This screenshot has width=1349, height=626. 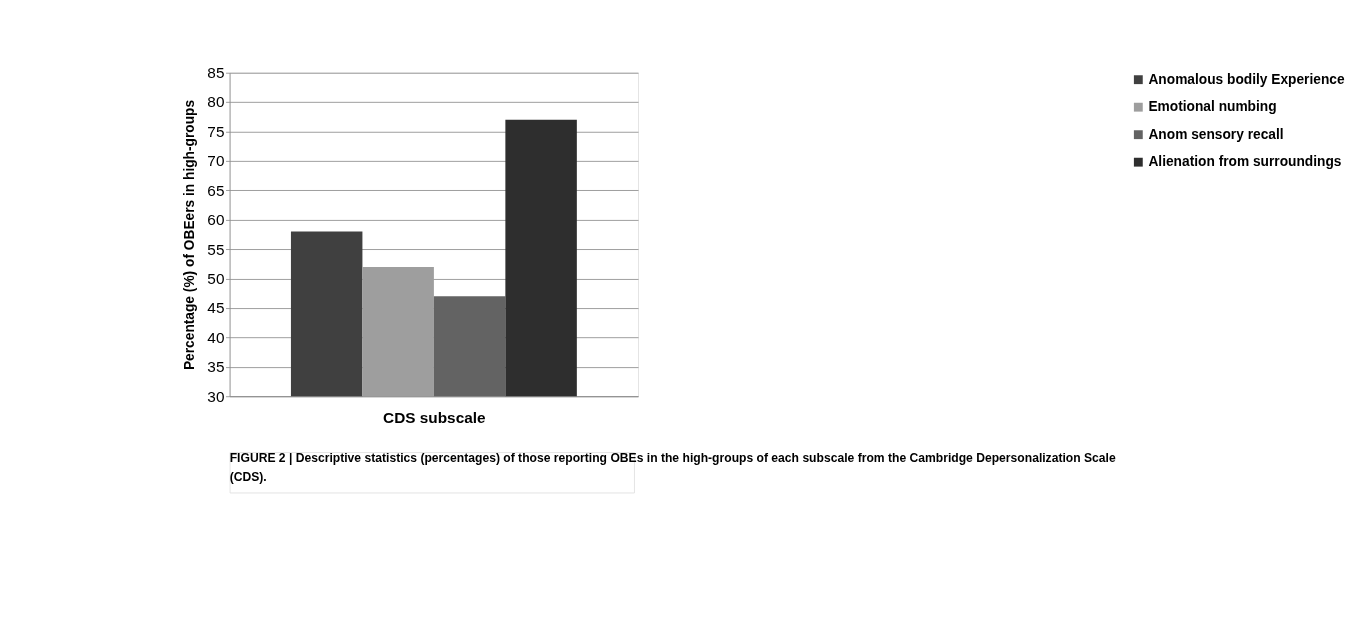 What do you see at coordinates (1245, 162) in the screenshot?
I see `legend-label: Alienation from surroundings` at bounding box center [1245, 162].